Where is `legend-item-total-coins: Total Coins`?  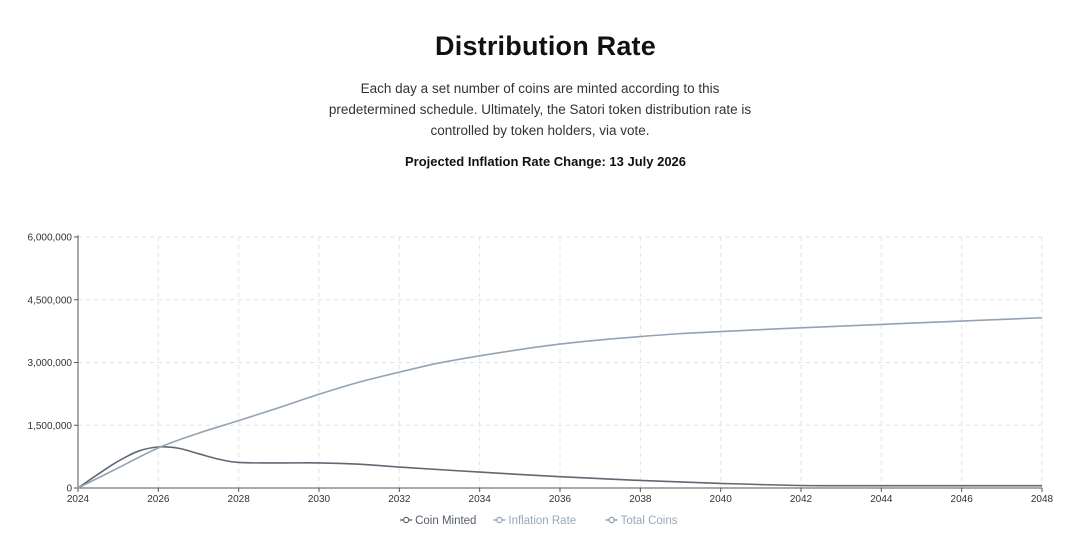
legend-item-total-coins: Total Coins is located at coordinates (641, 521).